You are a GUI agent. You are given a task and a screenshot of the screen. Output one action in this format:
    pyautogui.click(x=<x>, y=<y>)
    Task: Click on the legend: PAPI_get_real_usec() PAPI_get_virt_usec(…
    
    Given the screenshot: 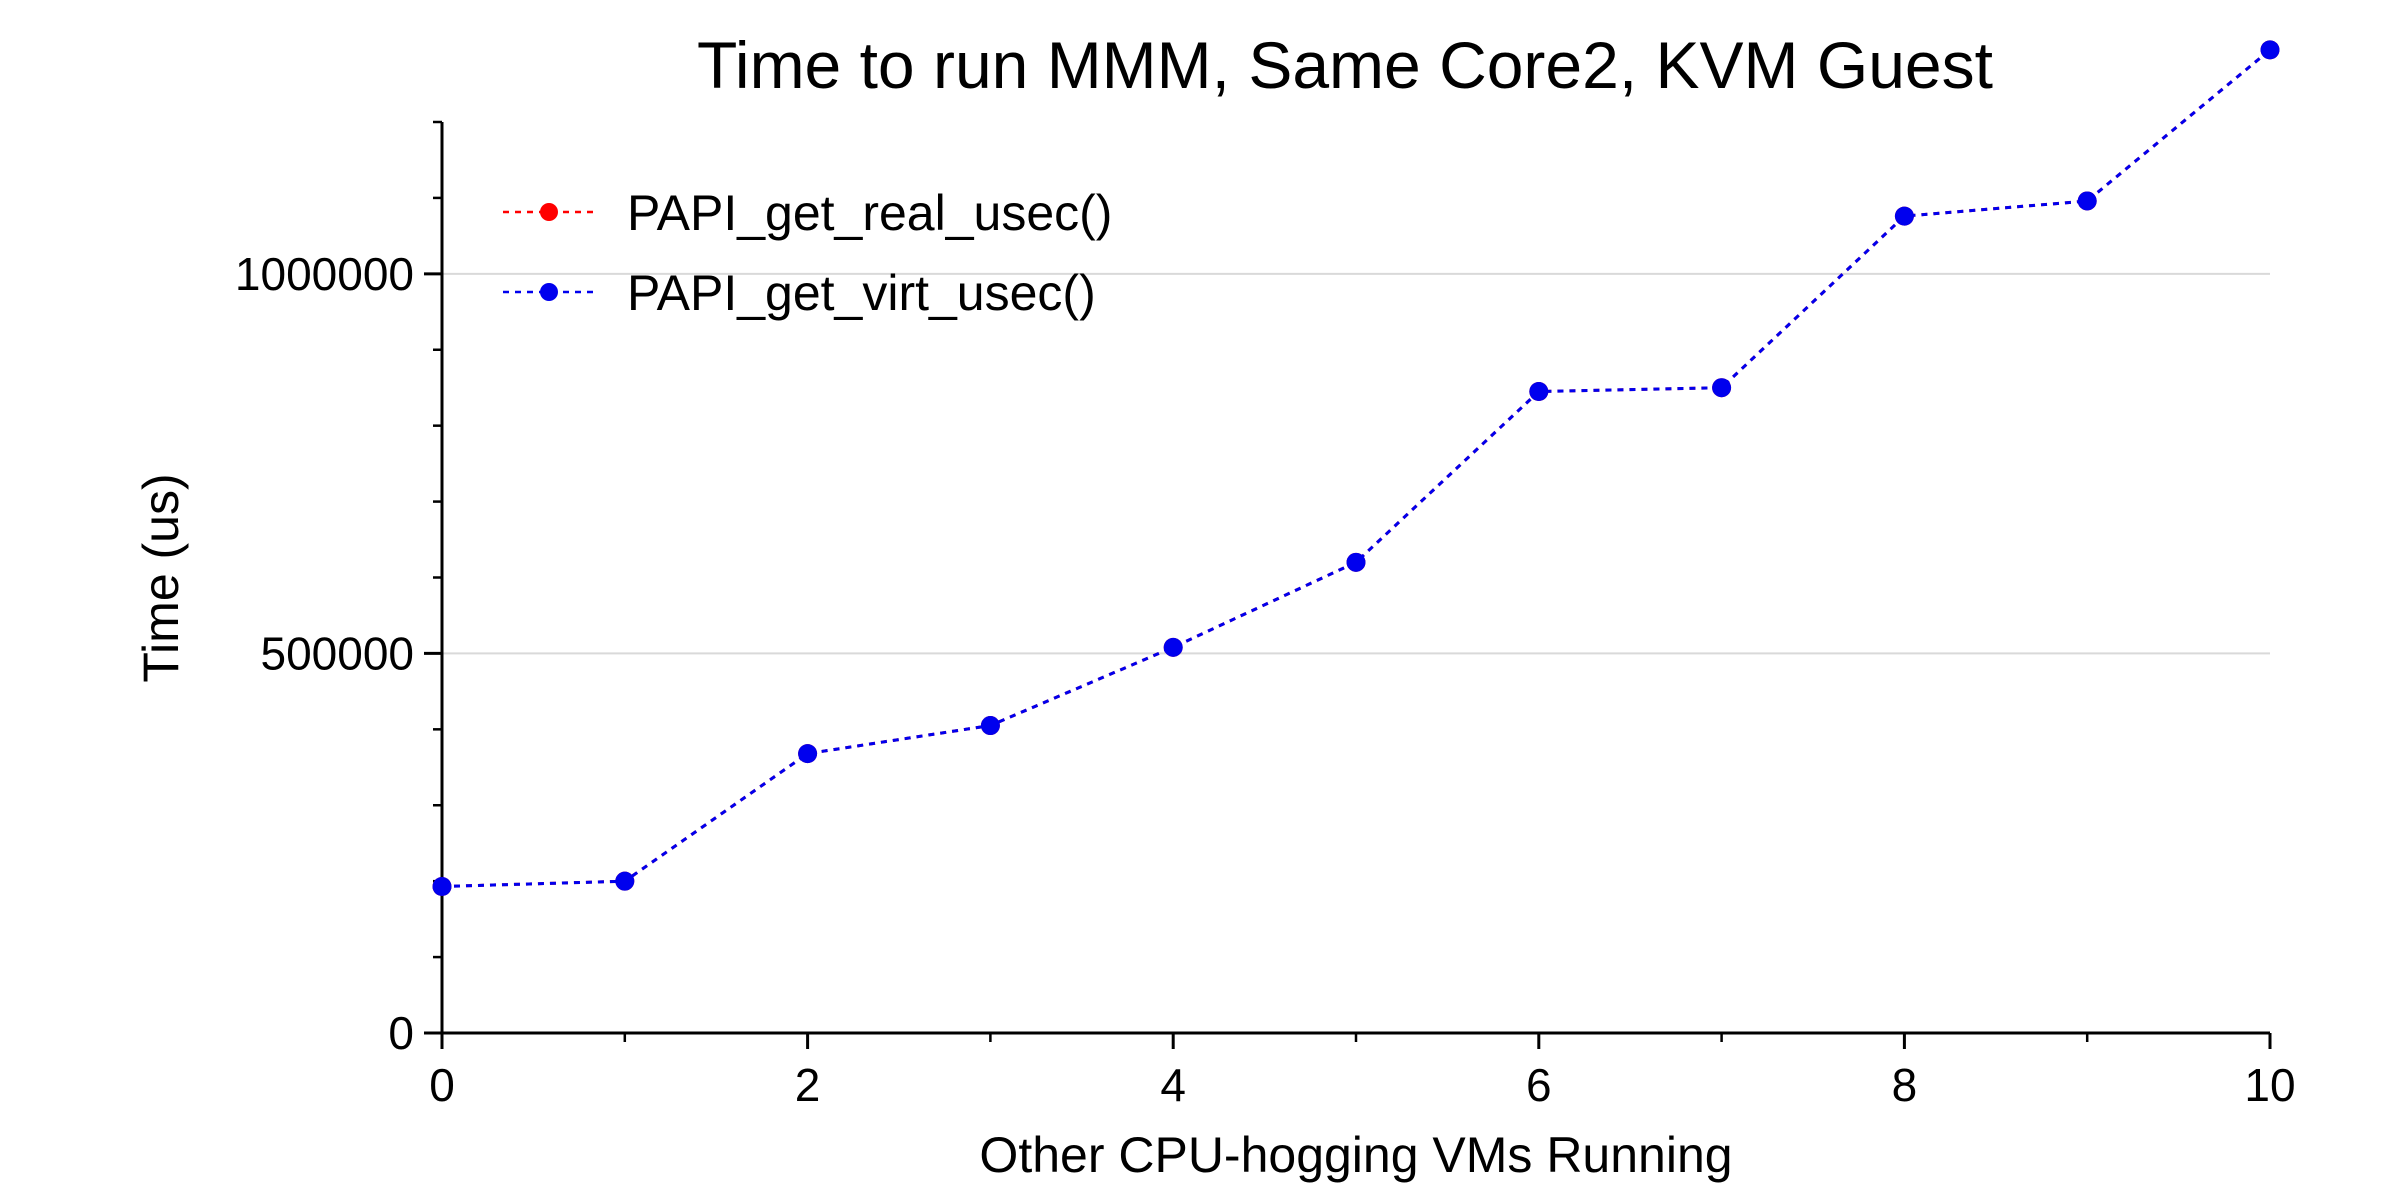 What is the action you would take?
    pyautogui.click(x=807, y=253)
    